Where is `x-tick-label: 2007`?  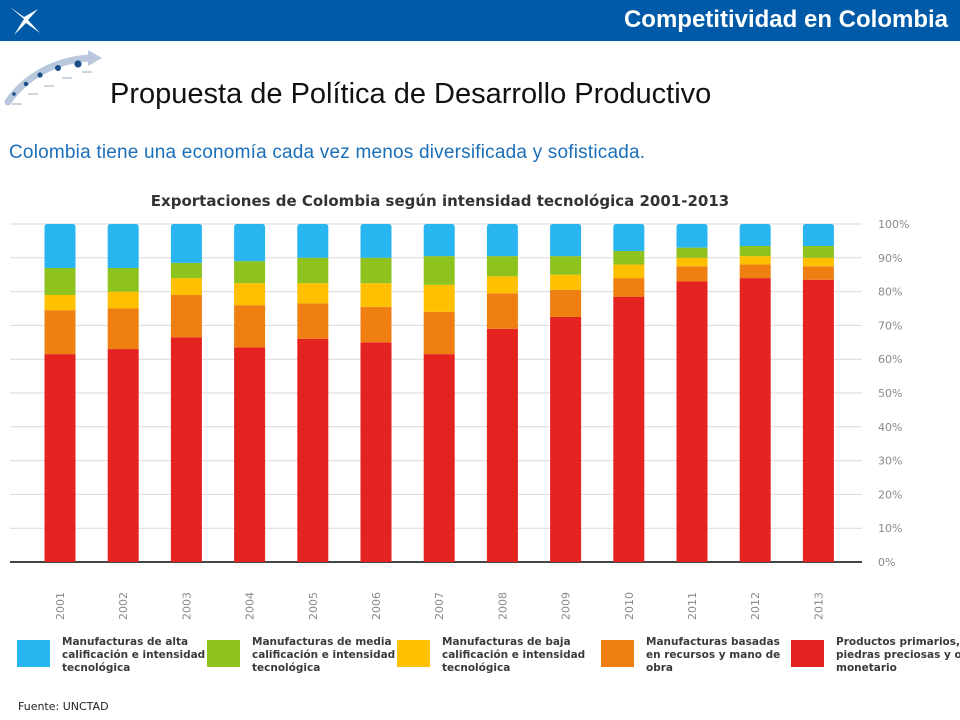
x-tick-label: 2007 is located at coordinates (439, 606).